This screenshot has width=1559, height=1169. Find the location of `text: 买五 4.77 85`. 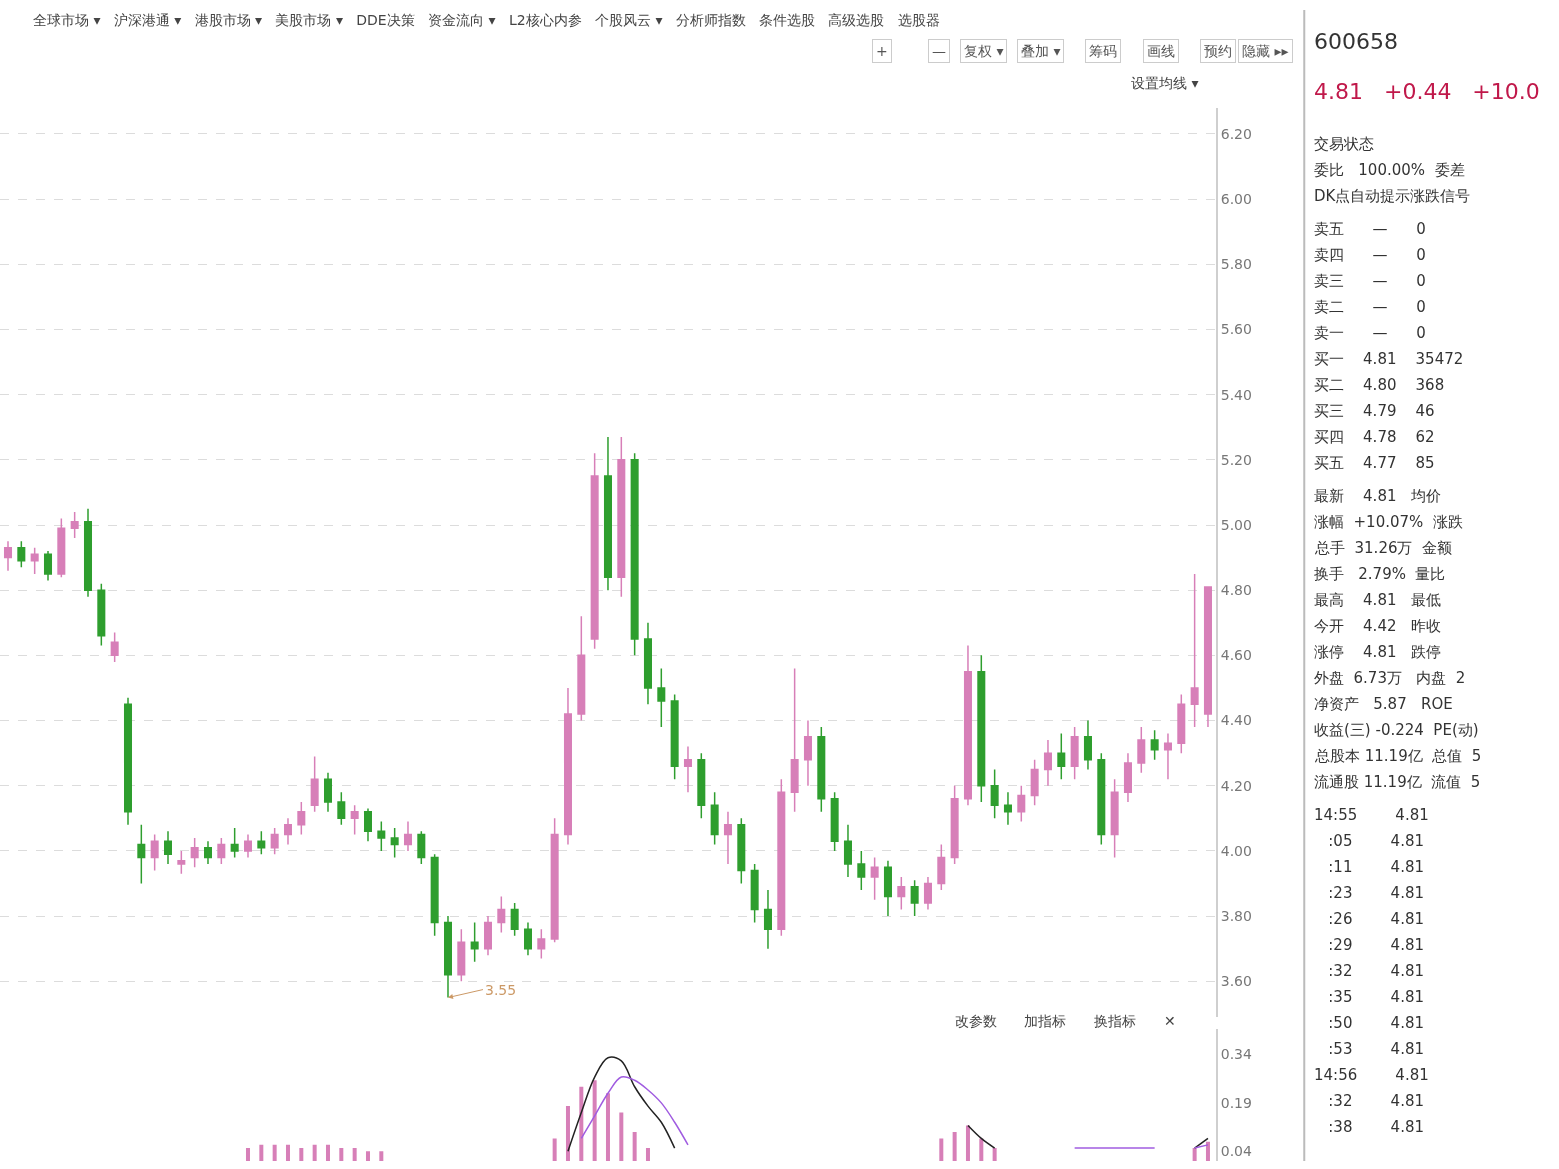

text: 买五 4.77 85 is located at coordinates (1374, 463).